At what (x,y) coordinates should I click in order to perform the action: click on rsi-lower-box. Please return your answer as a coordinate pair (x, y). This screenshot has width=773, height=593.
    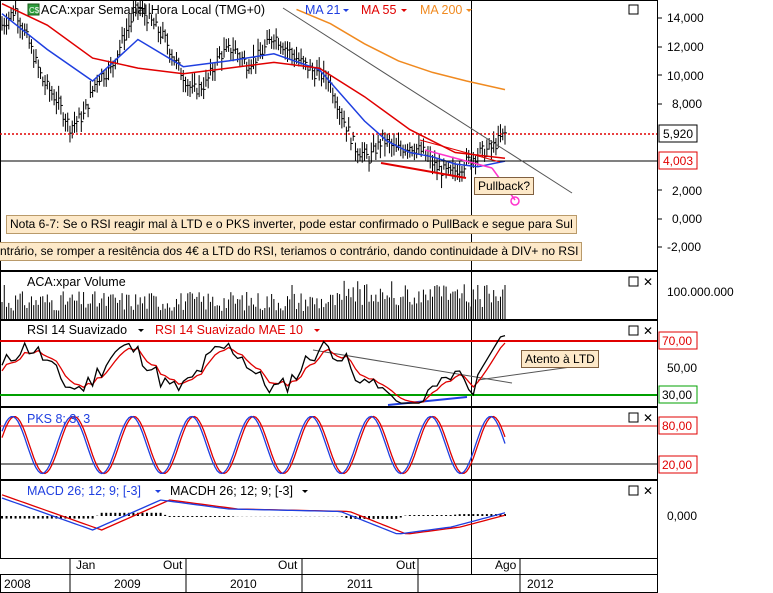
    Looking at the image, I should click on (678, 394).